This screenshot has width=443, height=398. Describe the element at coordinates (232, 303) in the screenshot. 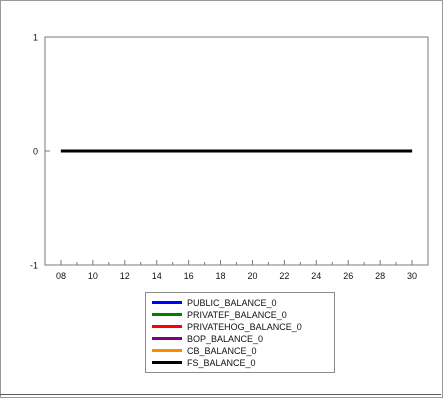

I see `legend-label: PUBLIC_BALANCE_0` at that location.